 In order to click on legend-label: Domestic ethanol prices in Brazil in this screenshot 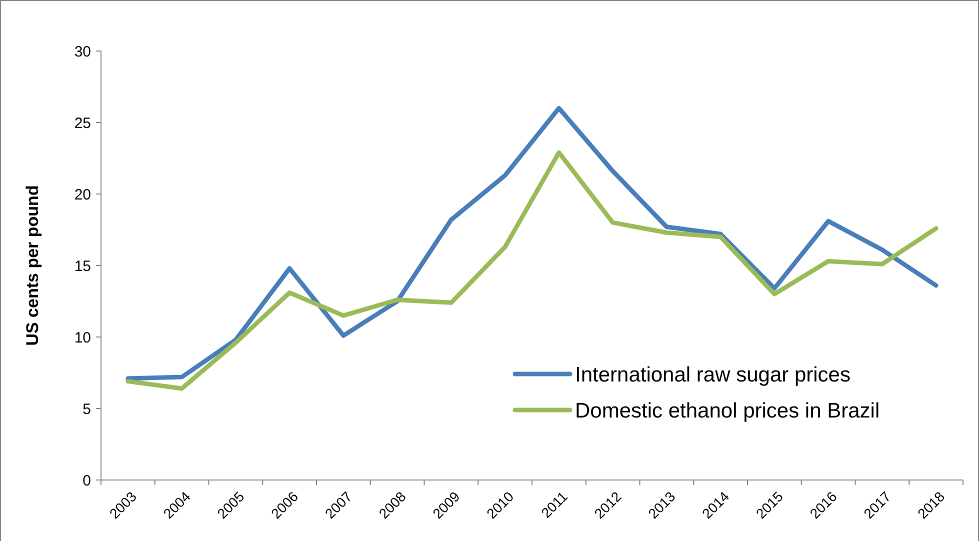, I will do `click(727, 410)`.